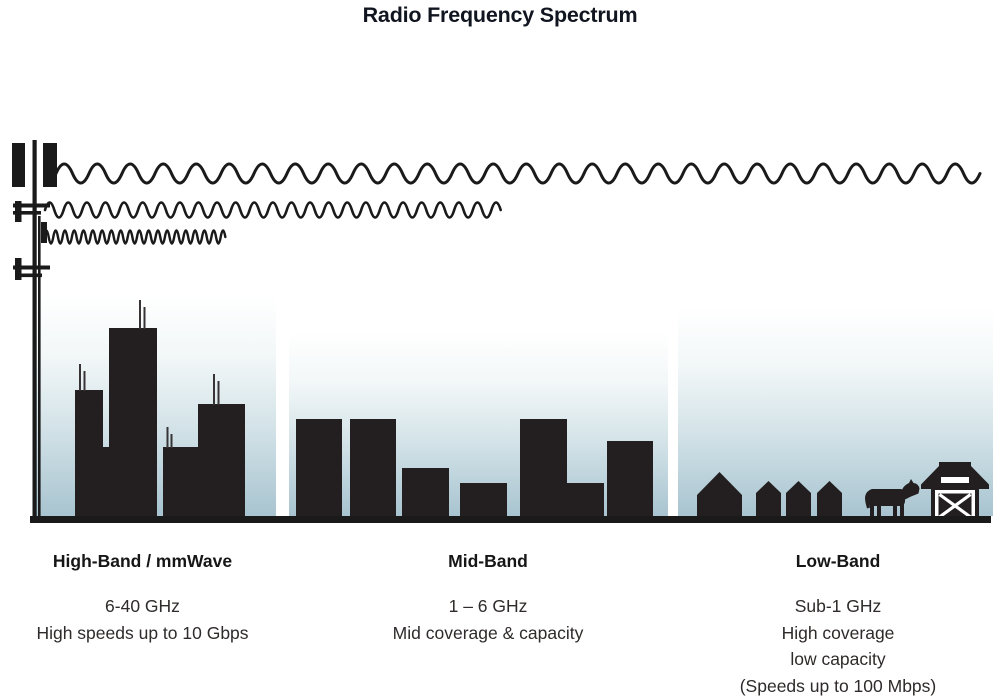 This screenshot has height=700, width=1000. I want to click on radio-wave-medium-icon, so click(272, 210).